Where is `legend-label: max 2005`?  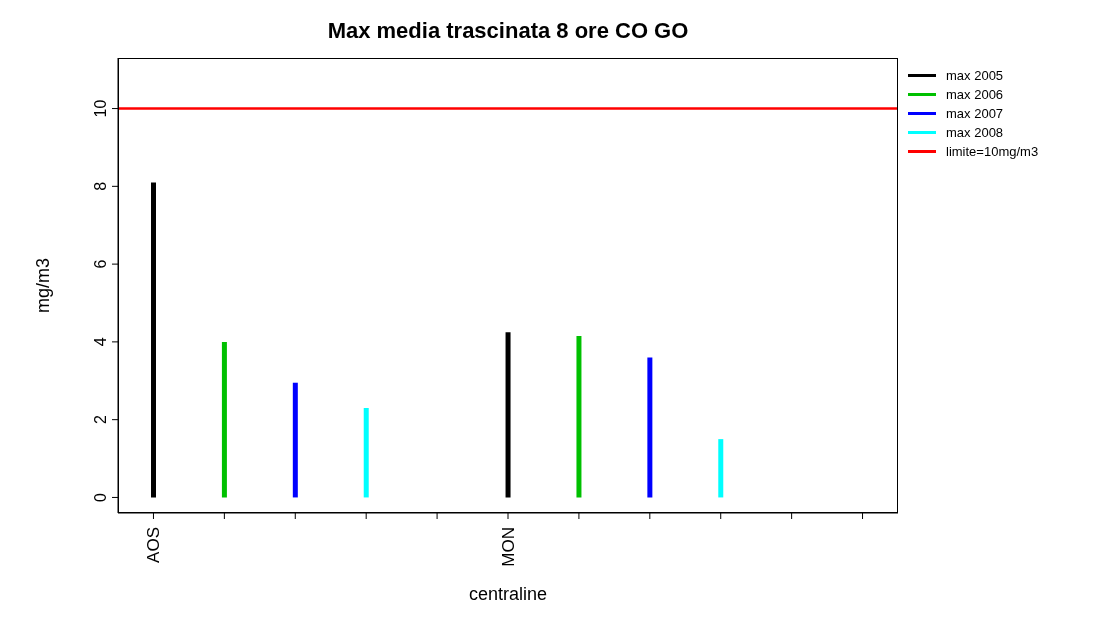 legend-label: max 2005 is located at coordinates (975, 76).